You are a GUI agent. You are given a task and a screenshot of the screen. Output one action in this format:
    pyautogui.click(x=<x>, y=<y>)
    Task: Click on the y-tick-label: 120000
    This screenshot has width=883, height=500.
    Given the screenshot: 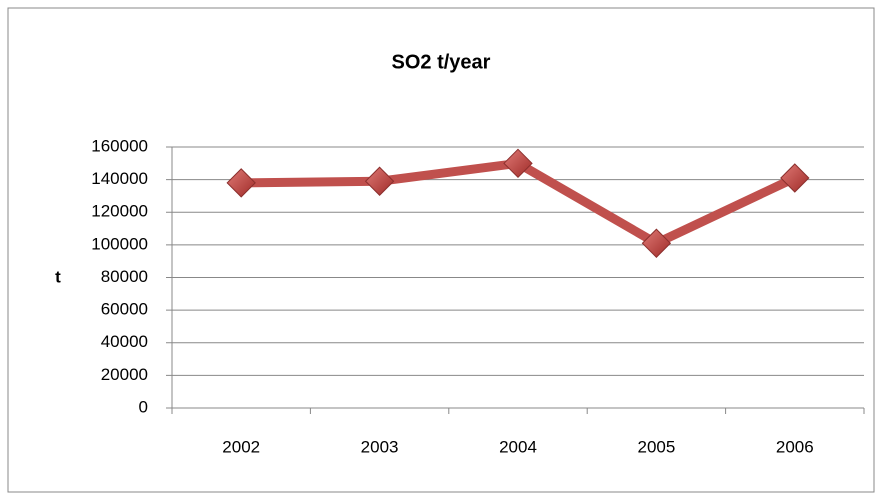 What is the action you would take?
    pyautogui.click(x=119, y=211)
    